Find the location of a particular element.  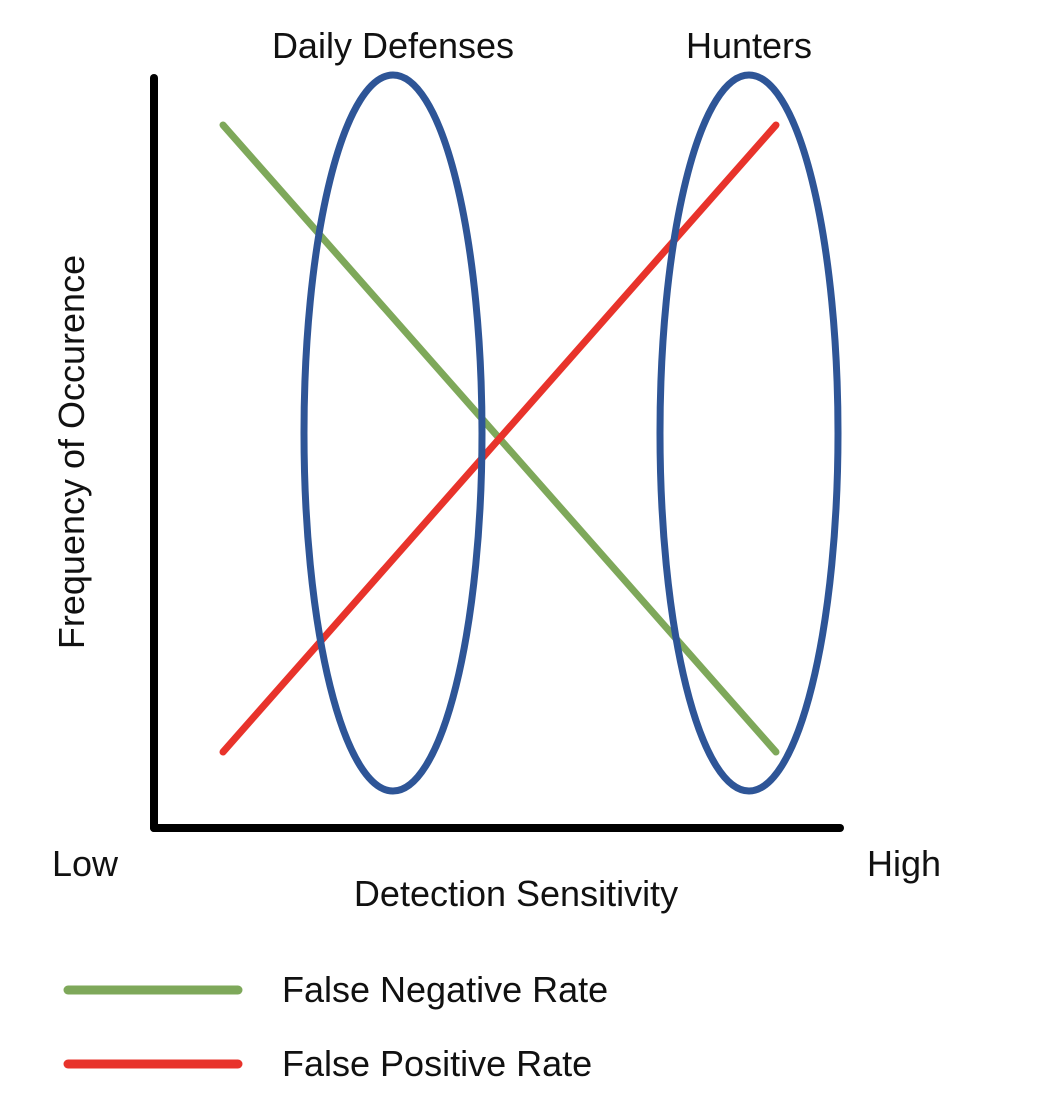

x-axis-low-label: Low is located at coordinates (85, 863).